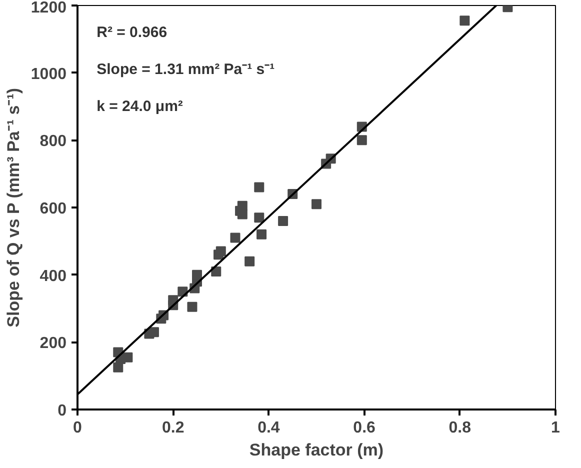  Describe the element at coordinates (555, 428) in the screenshot. I see `x-tick-label: 1` at that location.